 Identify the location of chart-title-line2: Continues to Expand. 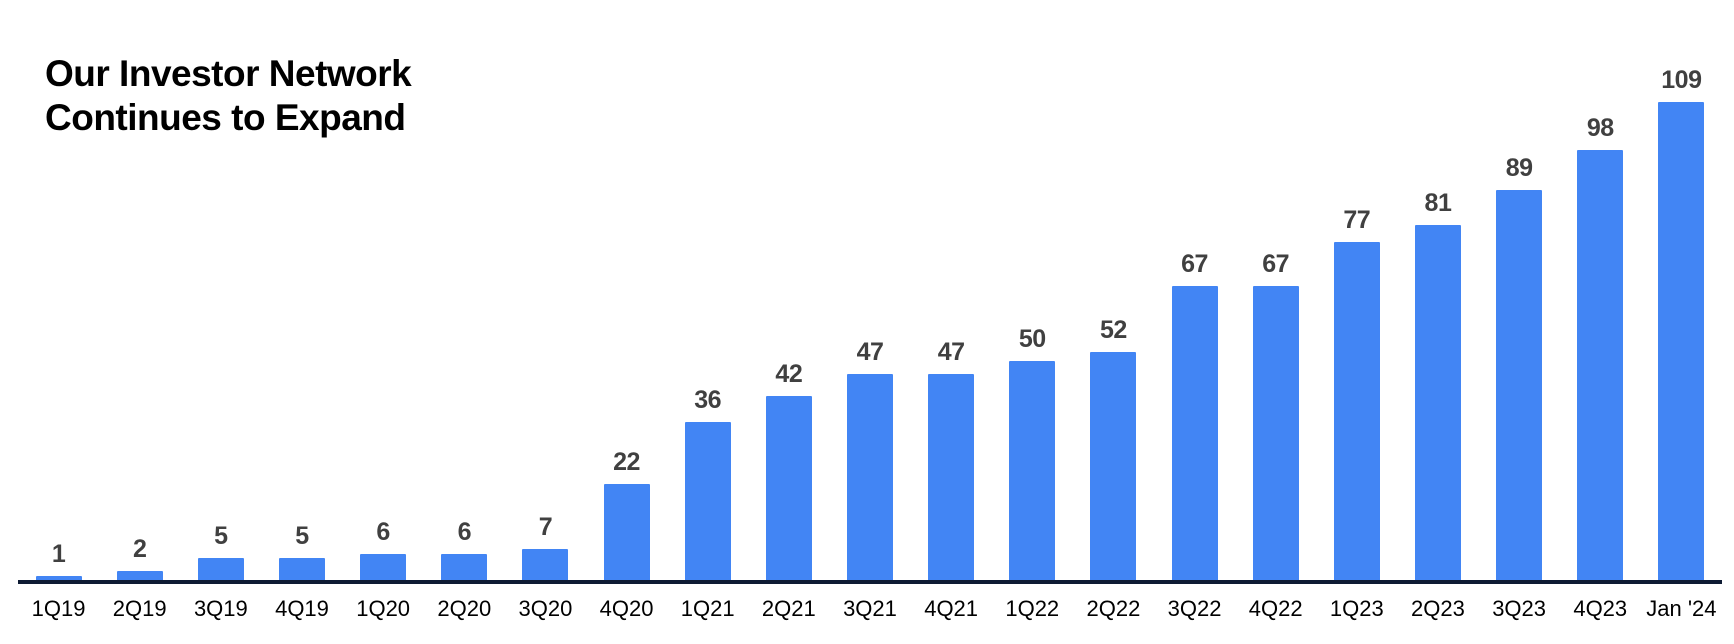
(225, 118).